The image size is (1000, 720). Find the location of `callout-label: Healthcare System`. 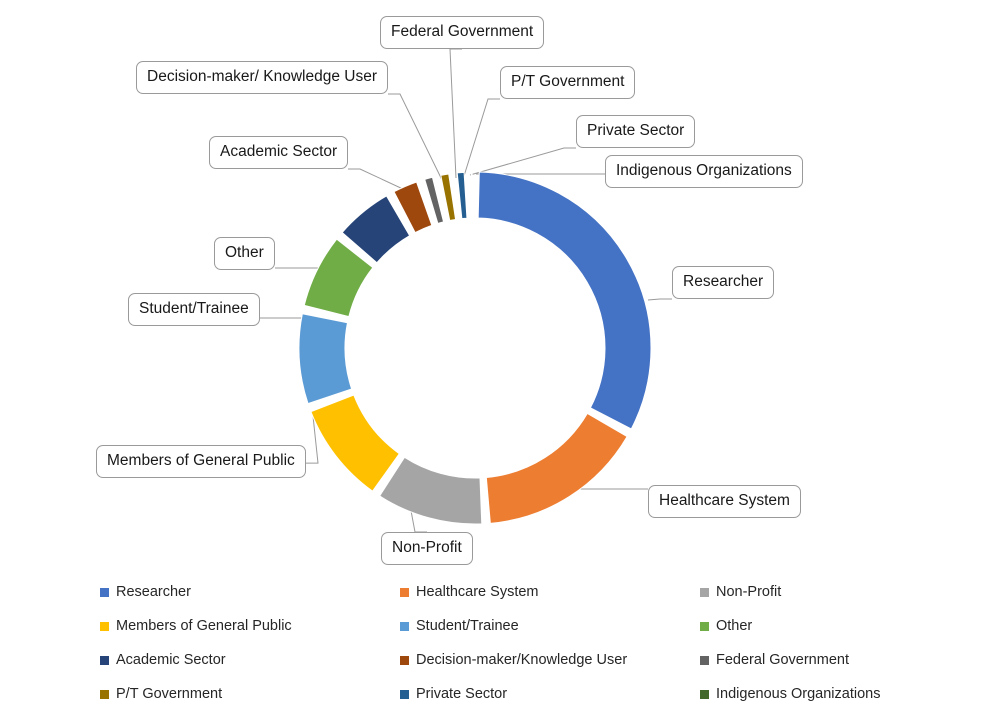

callout-label: Healthcare System is located at coordinates (724, 500).